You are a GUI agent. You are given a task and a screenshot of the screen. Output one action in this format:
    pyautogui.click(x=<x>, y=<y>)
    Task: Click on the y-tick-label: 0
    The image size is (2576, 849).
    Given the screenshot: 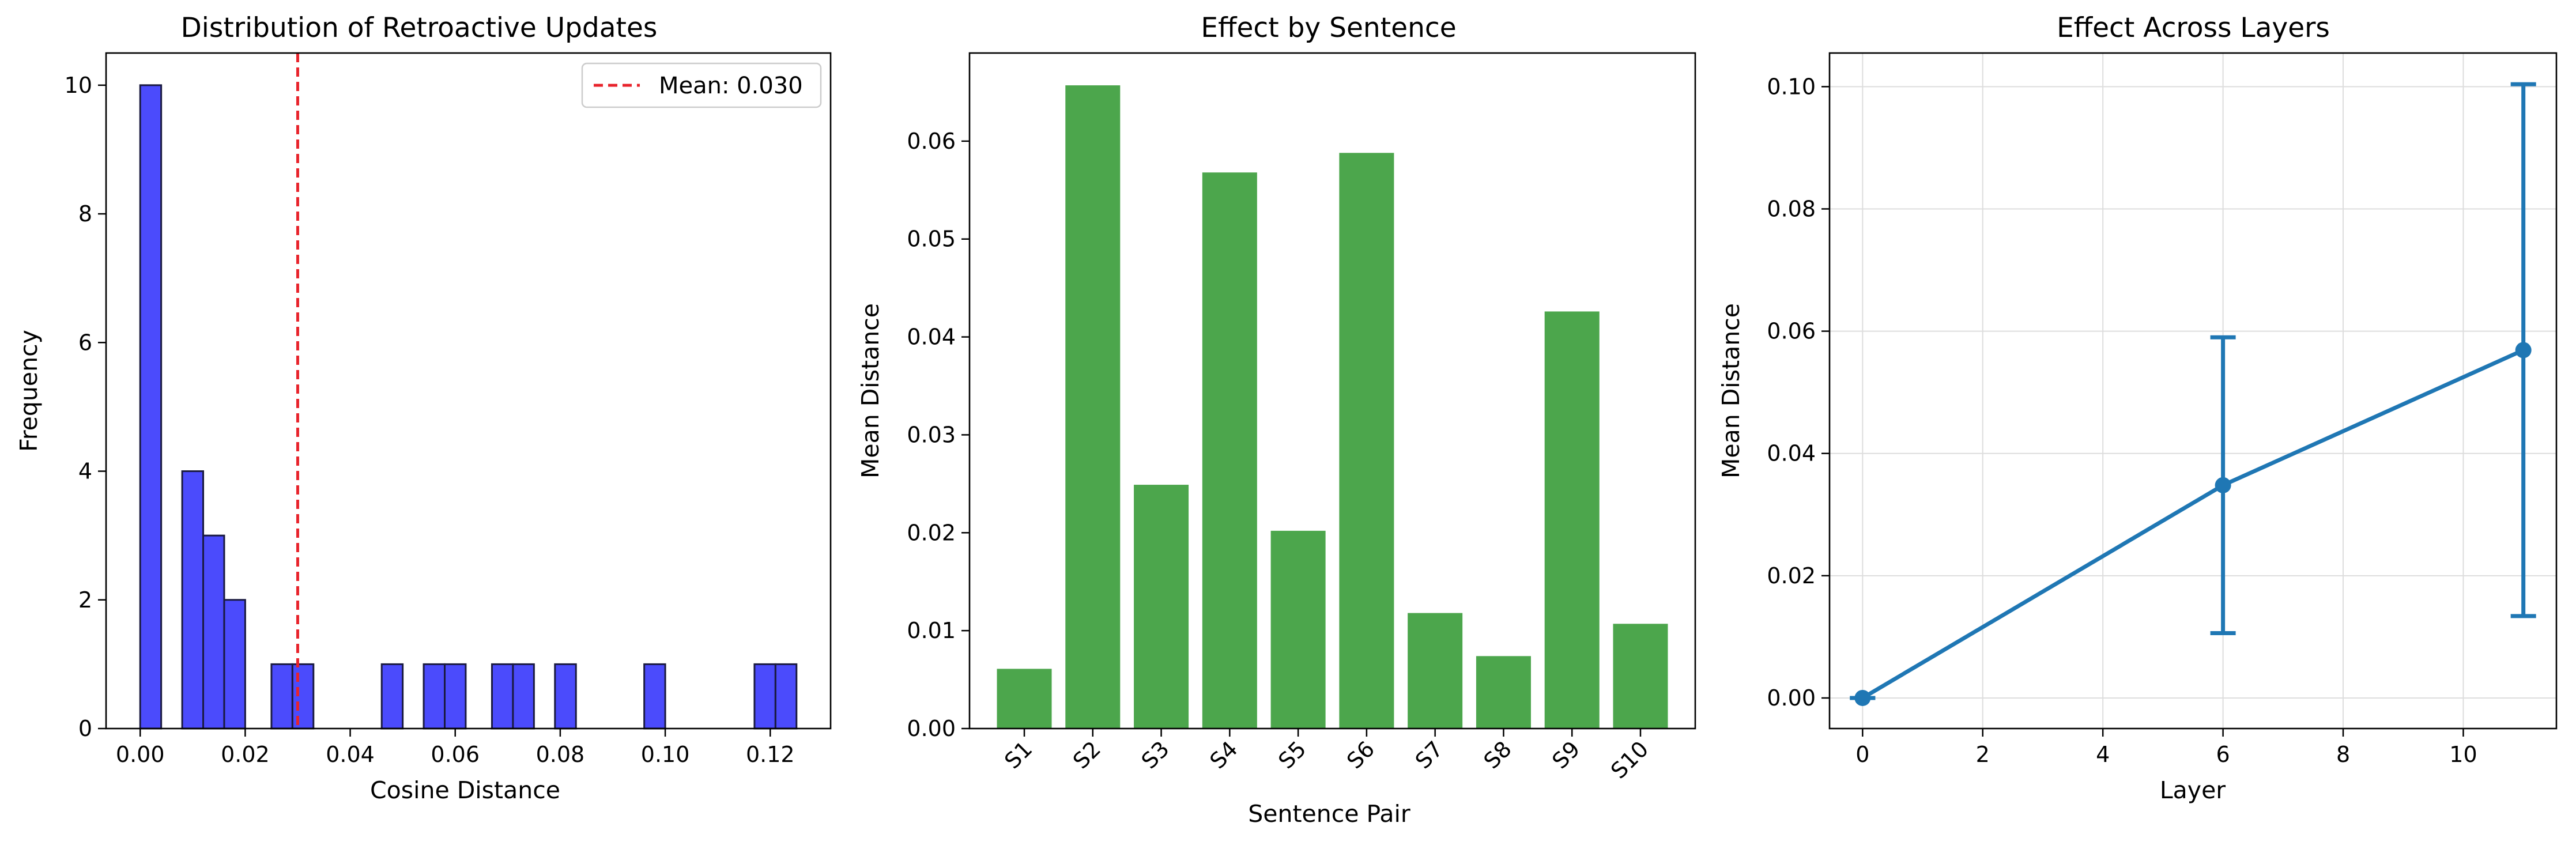 What is the action you would take?
    pyautogui.click(x=85, y=729)
    